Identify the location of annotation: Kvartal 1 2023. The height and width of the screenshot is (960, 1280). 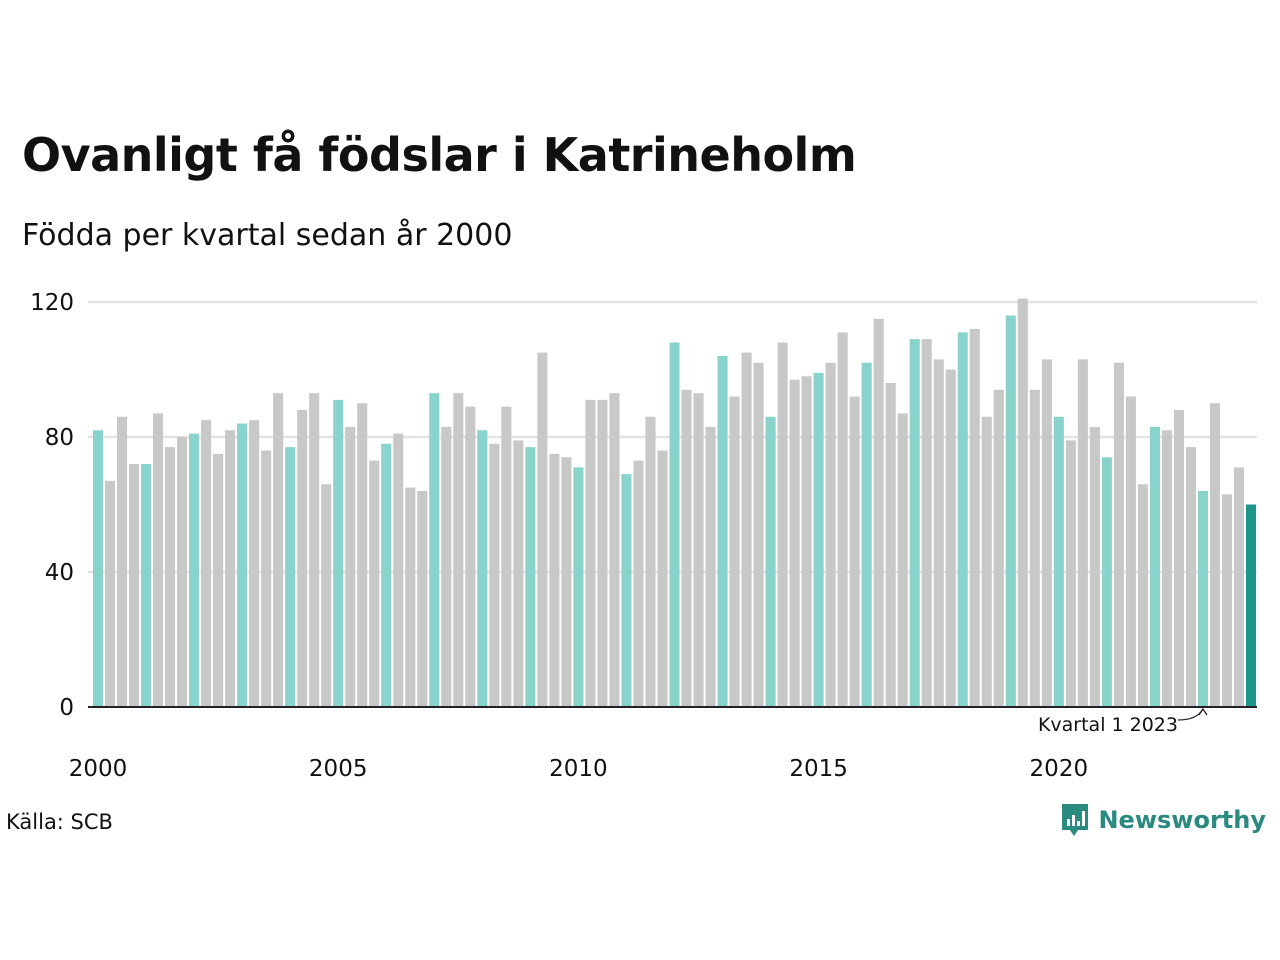
(1123, 721).